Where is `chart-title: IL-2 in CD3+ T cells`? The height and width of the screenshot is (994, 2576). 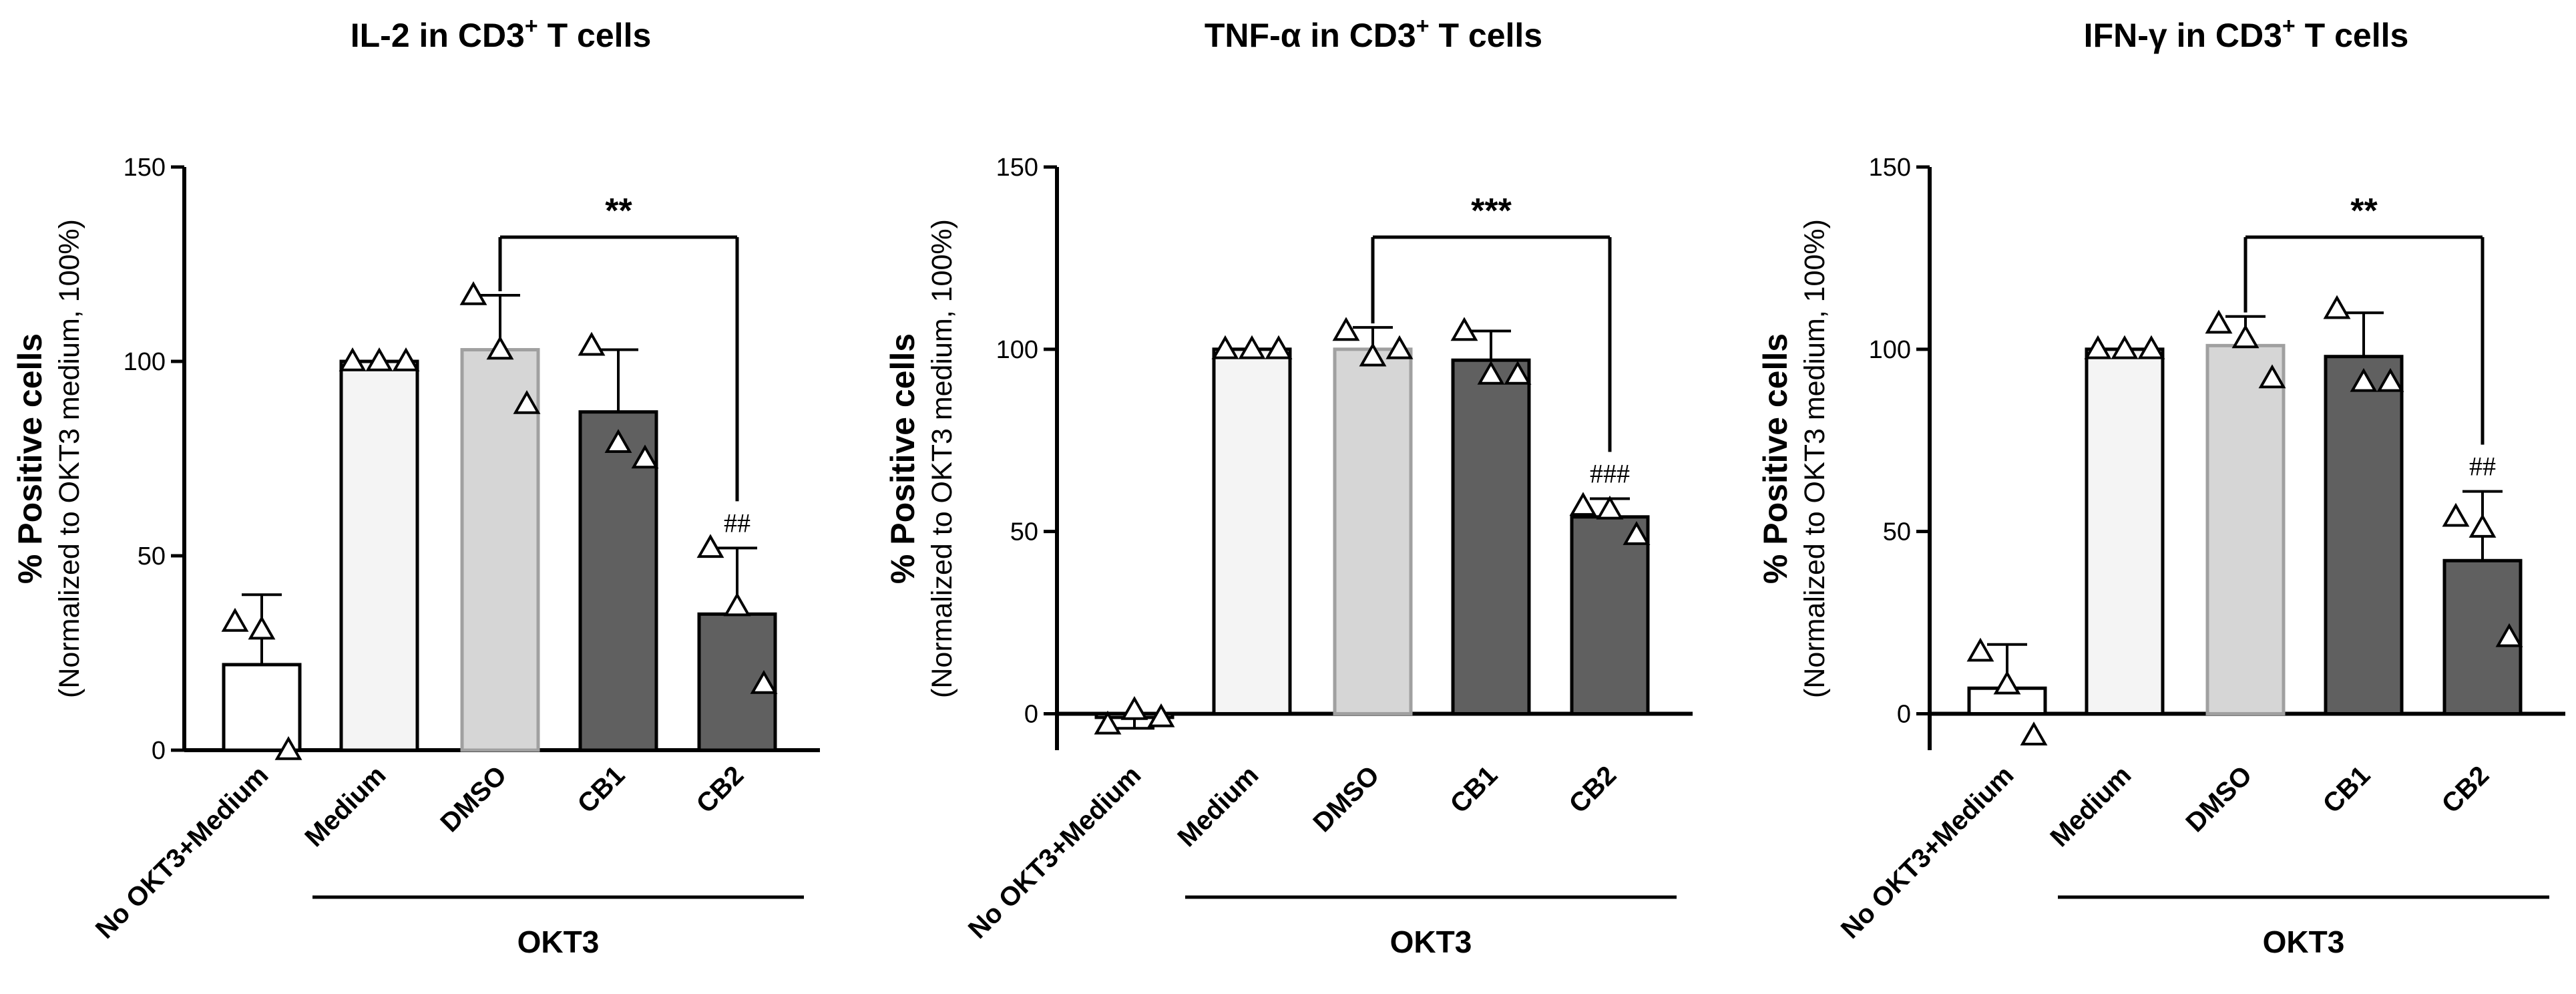
chart-title: IL-2 in CD3+ T cells is located at coordinates (501, 33).